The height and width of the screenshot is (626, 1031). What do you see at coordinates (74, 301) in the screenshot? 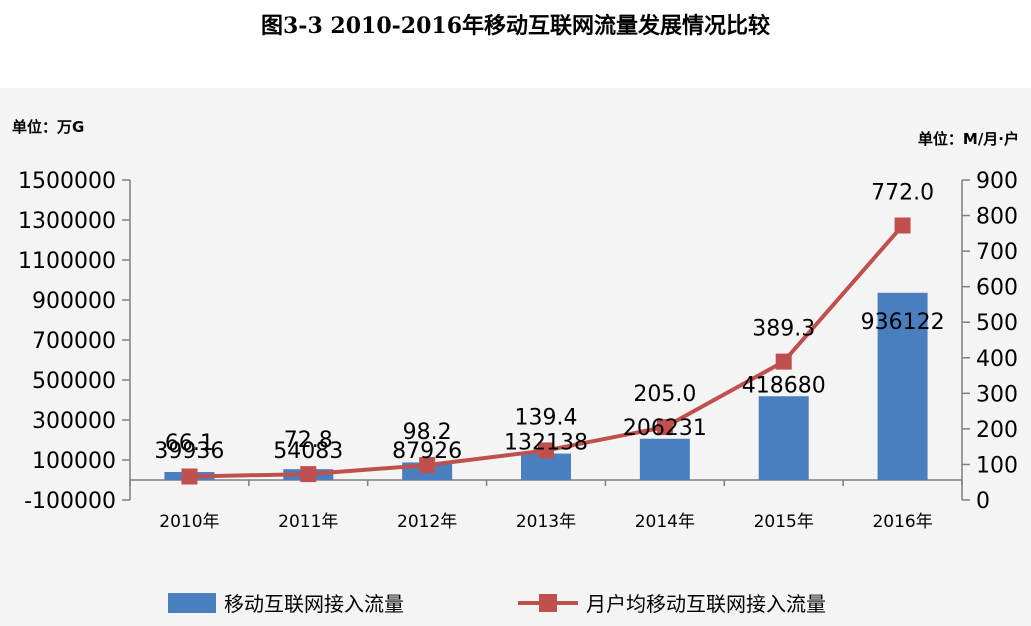
I see `y-left-tick-label: 900000` at bounding box center [74, 301].